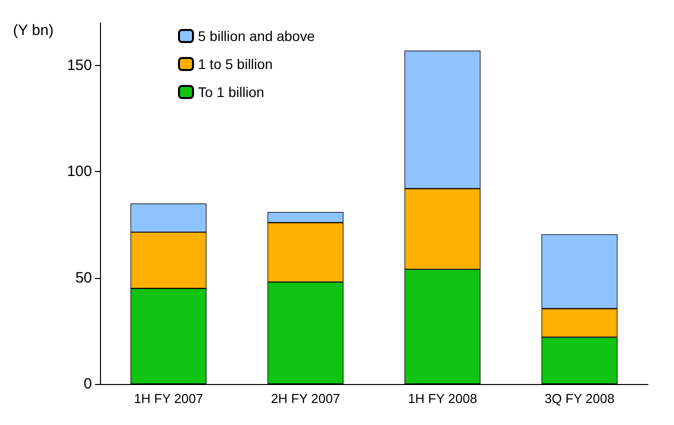  Describe the element at coordinates (83, 277) in the screenshot. I see `y-tick-label: 50` at that location.